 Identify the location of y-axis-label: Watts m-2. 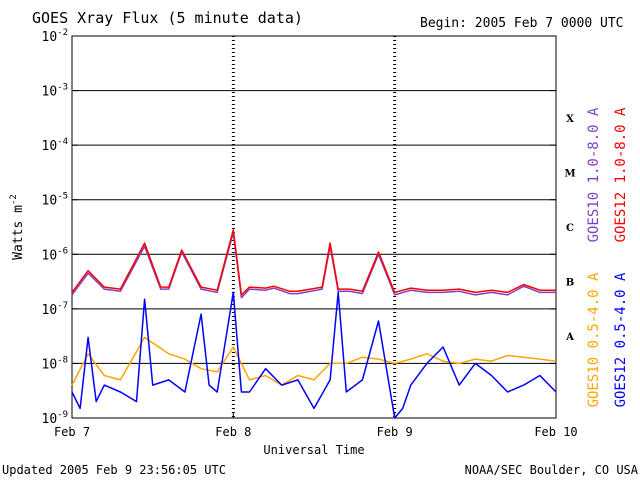
(17, 227).